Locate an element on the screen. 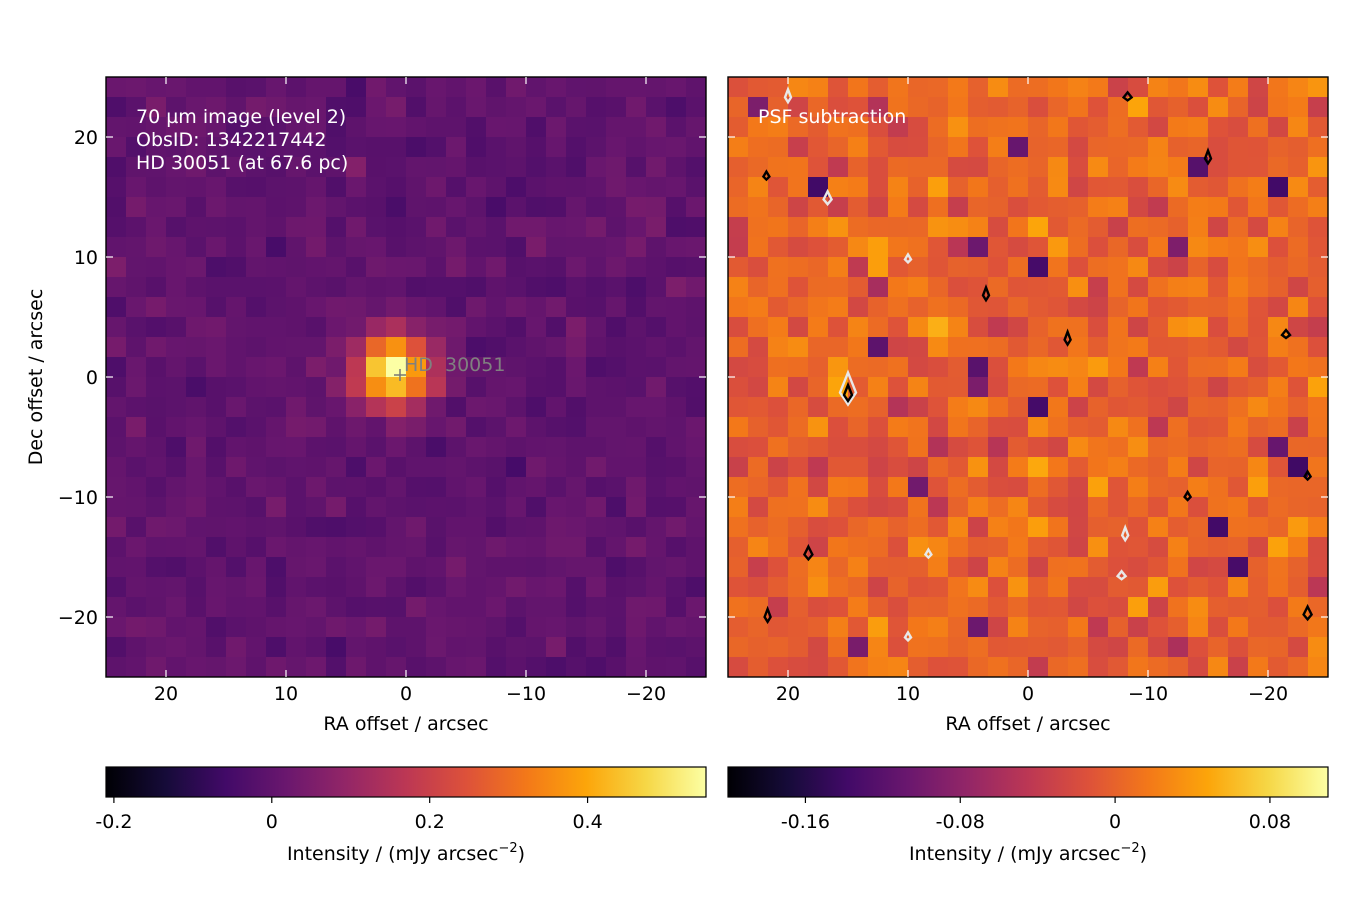  y-tick-label: 20 is located at coordinates (86, 138).